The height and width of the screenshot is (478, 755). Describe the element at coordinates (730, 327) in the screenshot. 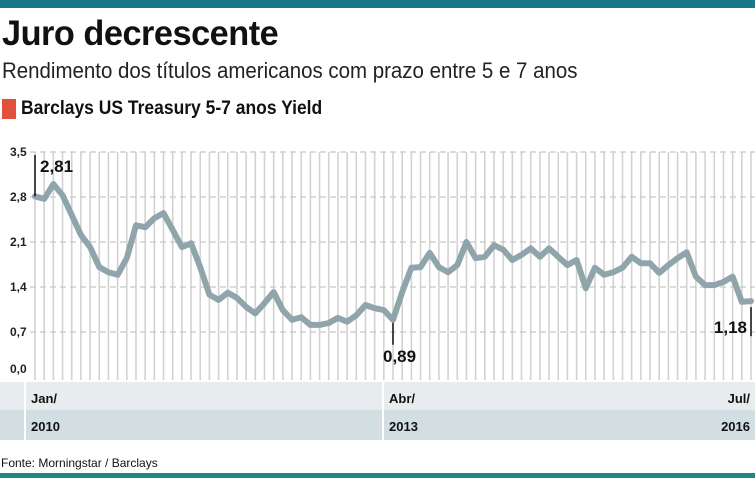

I see `annotation-label: 1,18` at that location.